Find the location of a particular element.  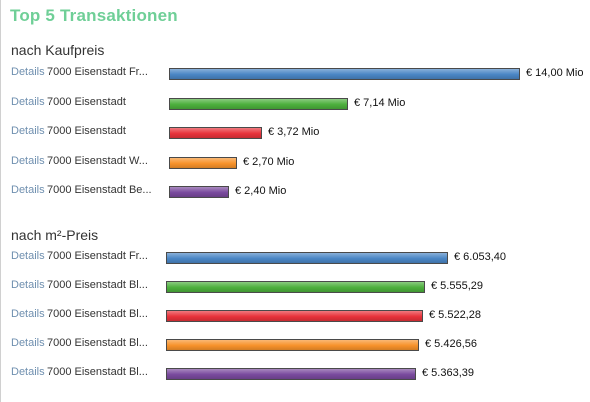

value-label: € 5.426,56 is located at coordinates (451, 344).